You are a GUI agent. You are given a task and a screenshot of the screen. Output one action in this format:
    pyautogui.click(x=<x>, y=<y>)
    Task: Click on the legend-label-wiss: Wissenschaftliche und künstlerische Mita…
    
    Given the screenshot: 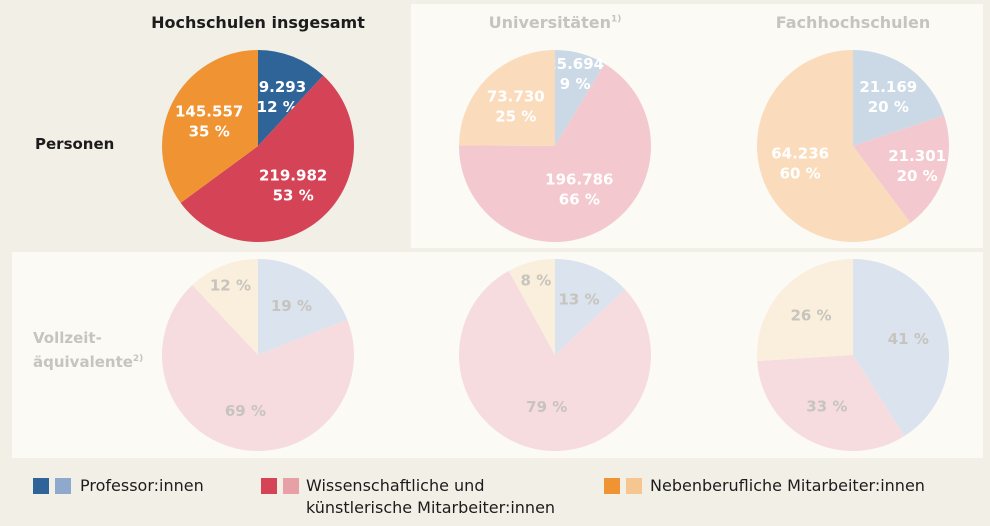 What is the action you would take?
    pyautogui.click(x=431, y=496)
    